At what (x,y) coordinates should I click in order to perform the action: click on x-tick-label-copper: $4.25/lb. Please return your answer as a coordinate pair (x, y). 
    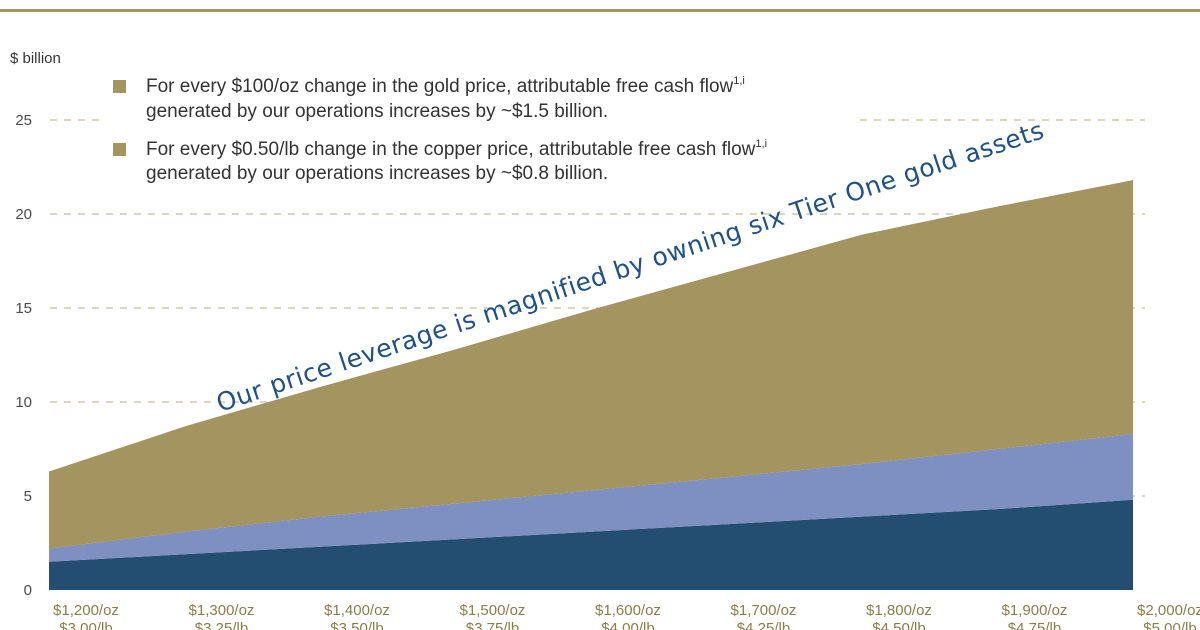
    Looking at the image, I should click on (763, 625).